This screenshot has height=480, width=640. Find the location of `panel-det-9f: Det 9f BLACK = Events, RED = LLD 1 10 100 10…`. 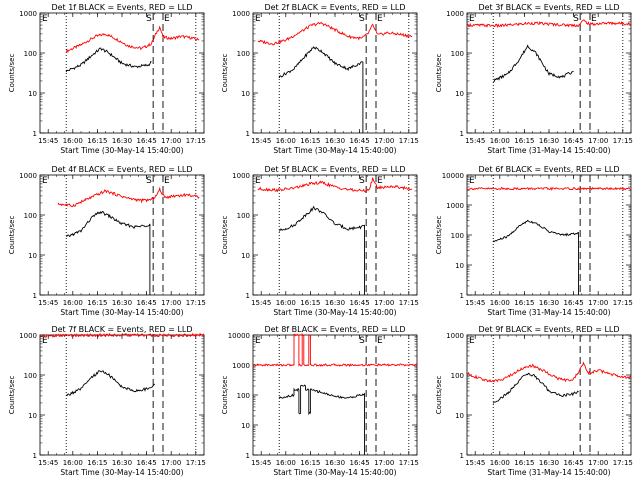

panel-det-9f: Det 9f BLACK = Events, RED = LLD 1 10 100 10… is located at coordinates (534, 401).